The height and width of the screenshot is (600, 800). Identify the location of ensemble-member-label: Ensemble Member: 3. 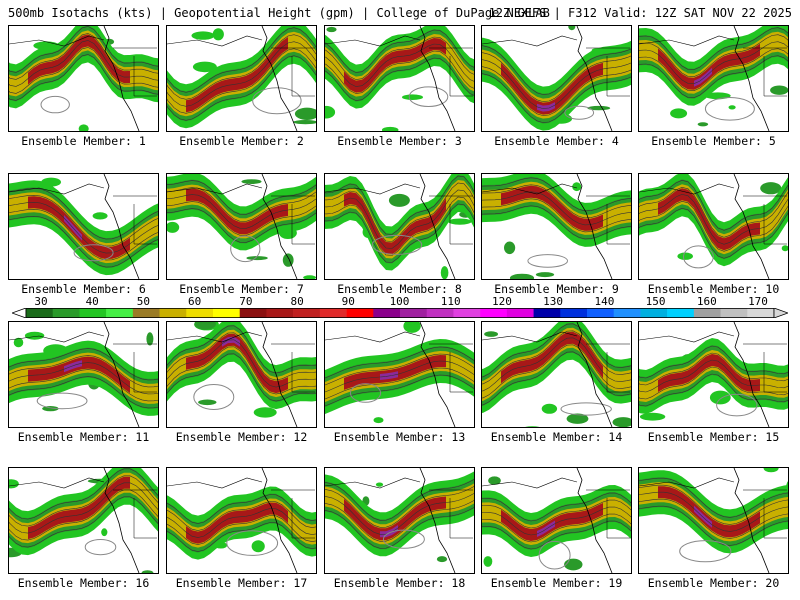
(399, 141).